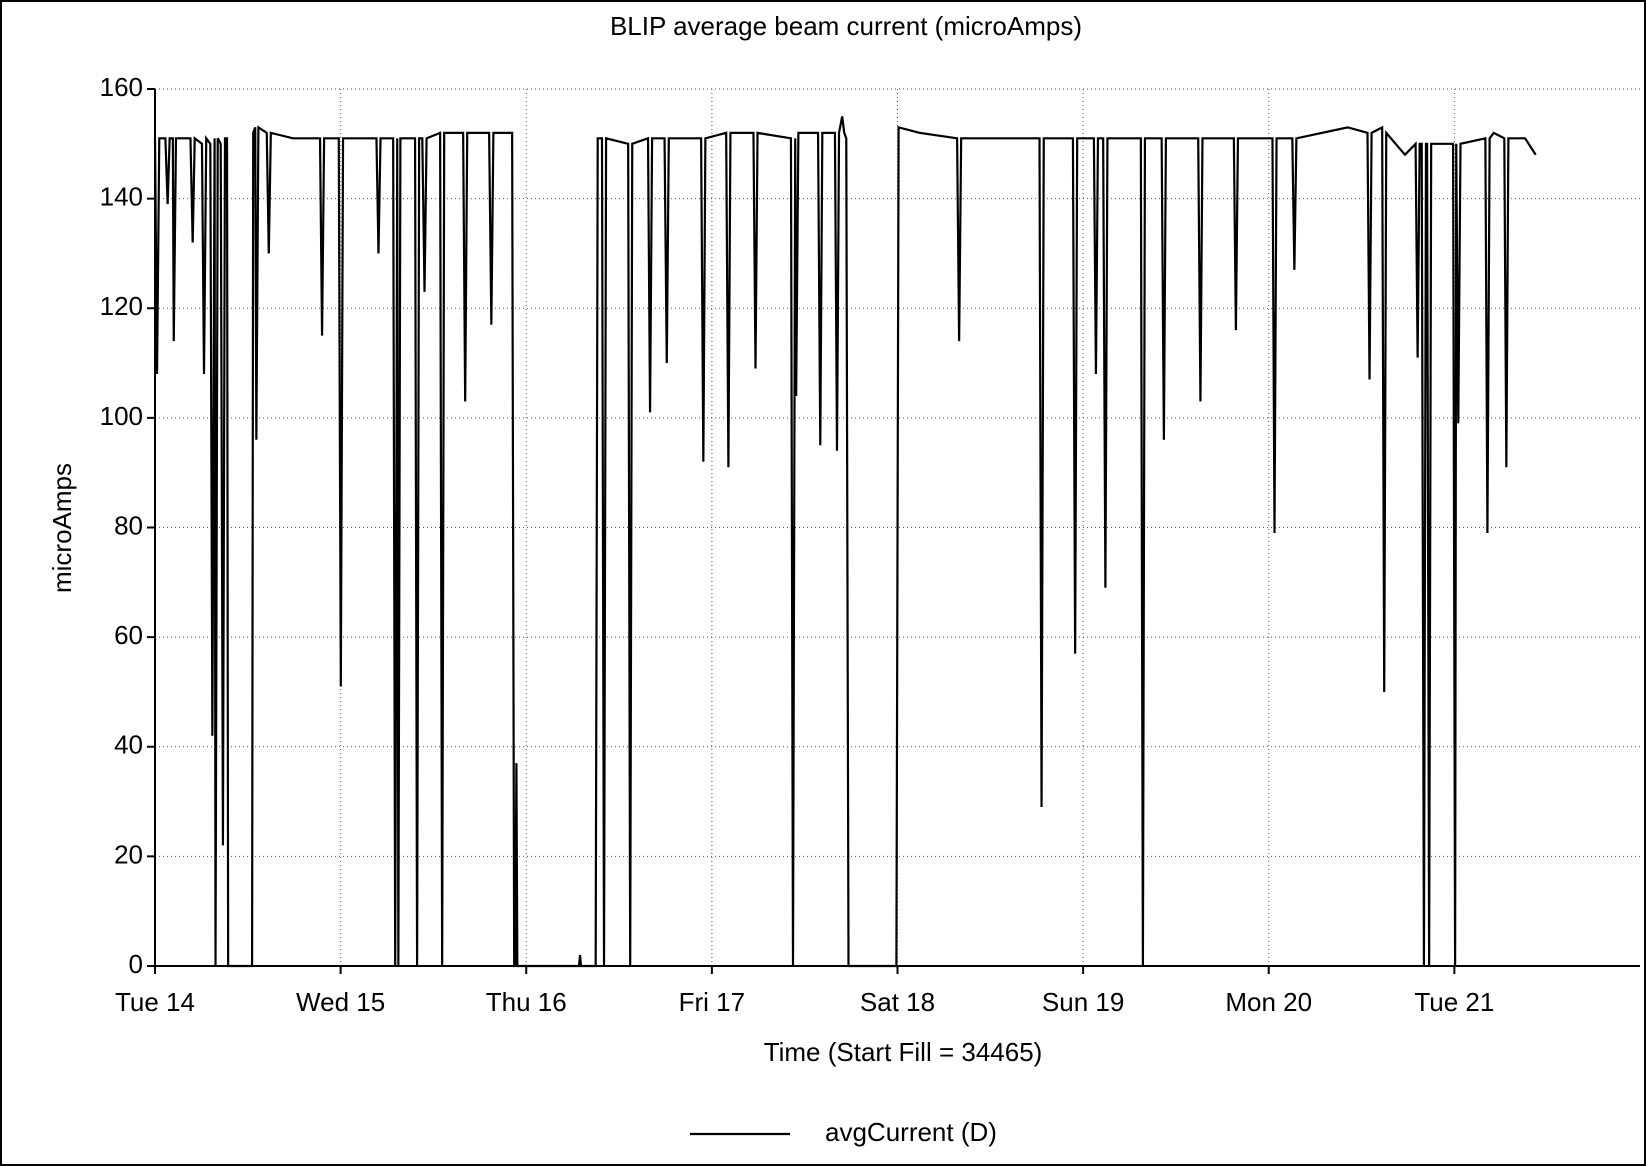 This screenshot has height=1166, width=1646. What do you see at coordinates (340, 1002) in the screenshot?
I see `x-tick-label: Wed 15` at bounding box center [340, 1002].